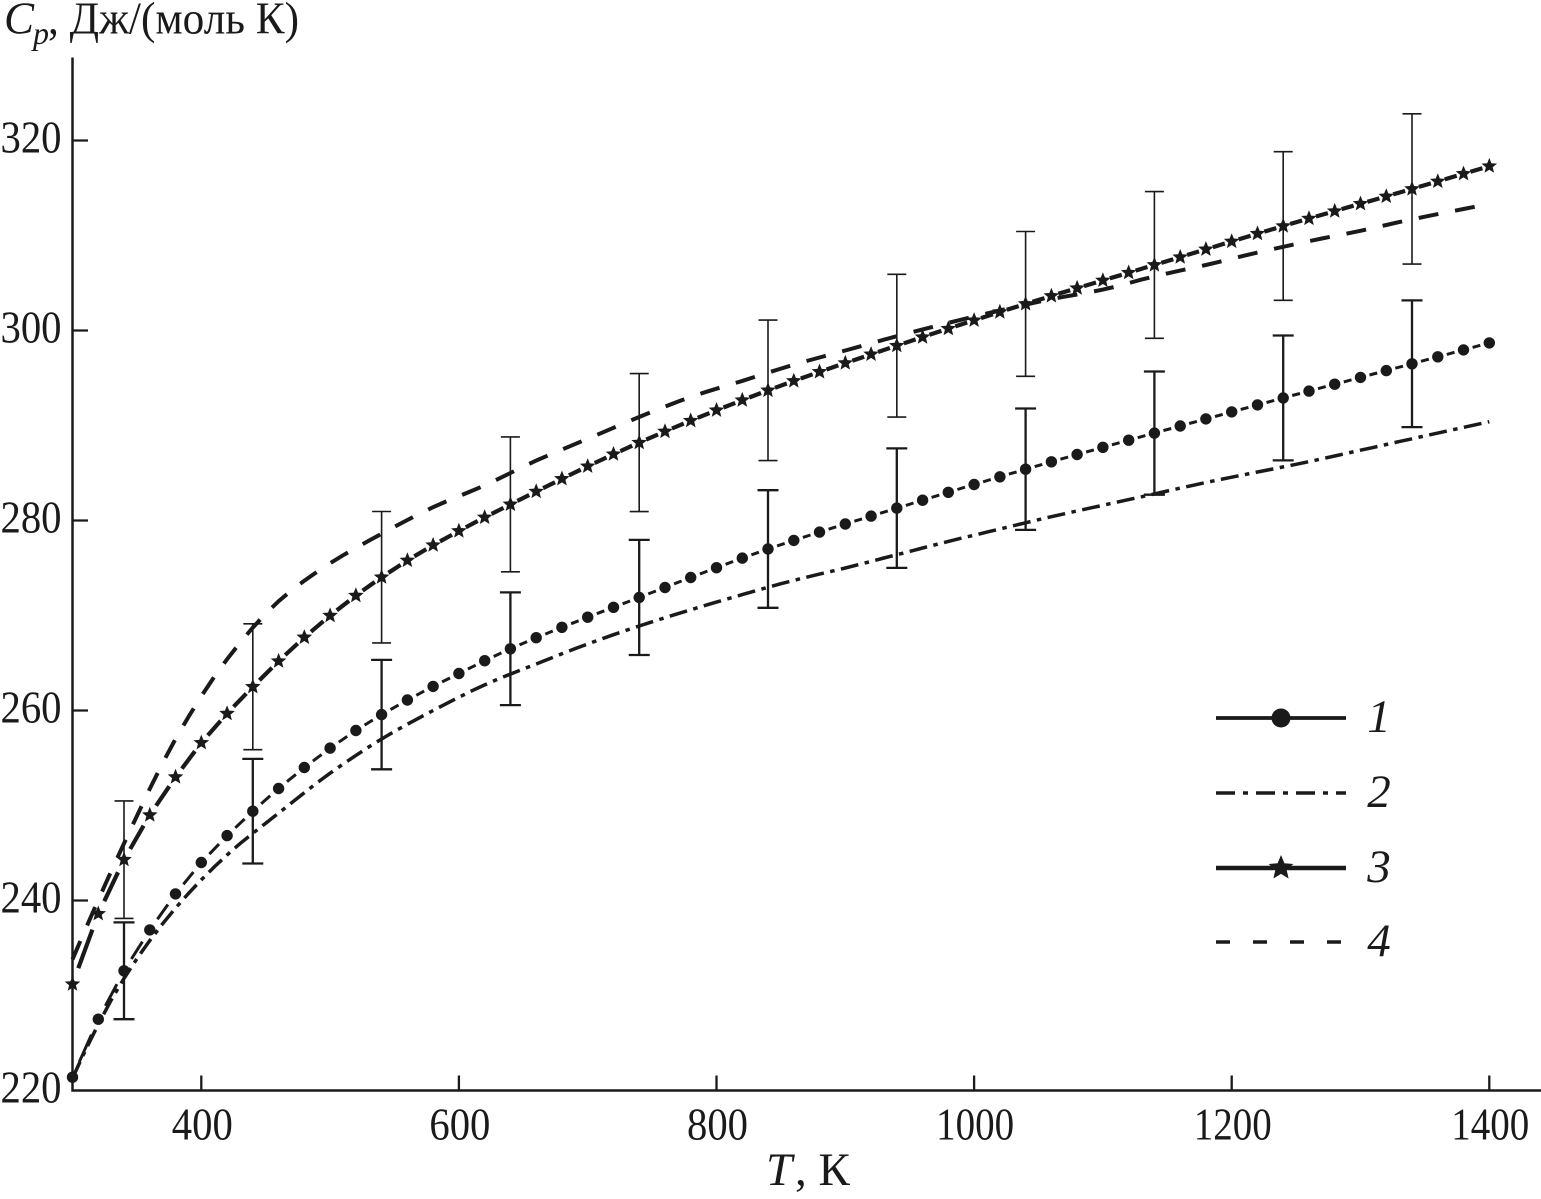 The height and width of the screenshot is (1199, 1541). Describe the element at coordinates (1490, 1124) in the screenshot. I see `svg-text: 1400` at that location.